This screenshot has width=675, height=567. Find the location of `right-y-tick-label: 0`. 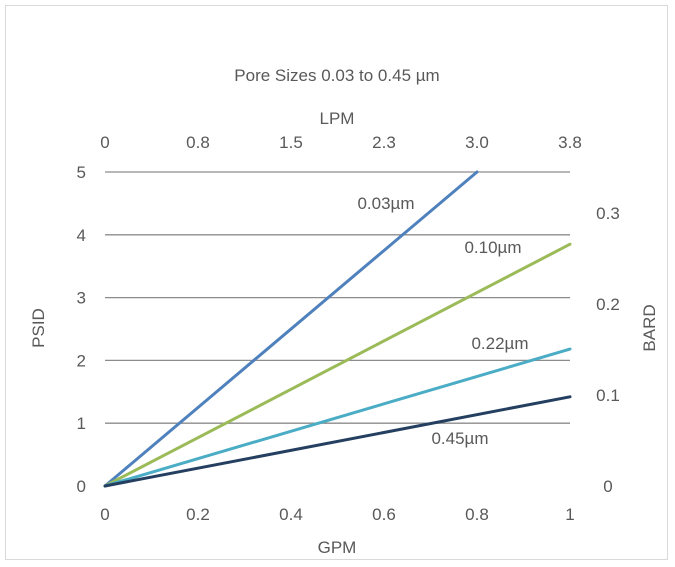

right-y-tick-label: 0 is located at coordinates (607, 486).